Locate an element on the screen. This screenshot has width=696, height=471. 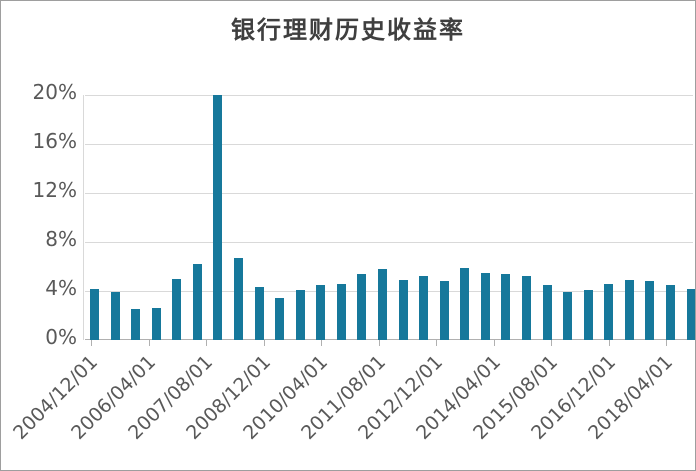
y-axis-label: 16% is located at coordinates (54, 141).